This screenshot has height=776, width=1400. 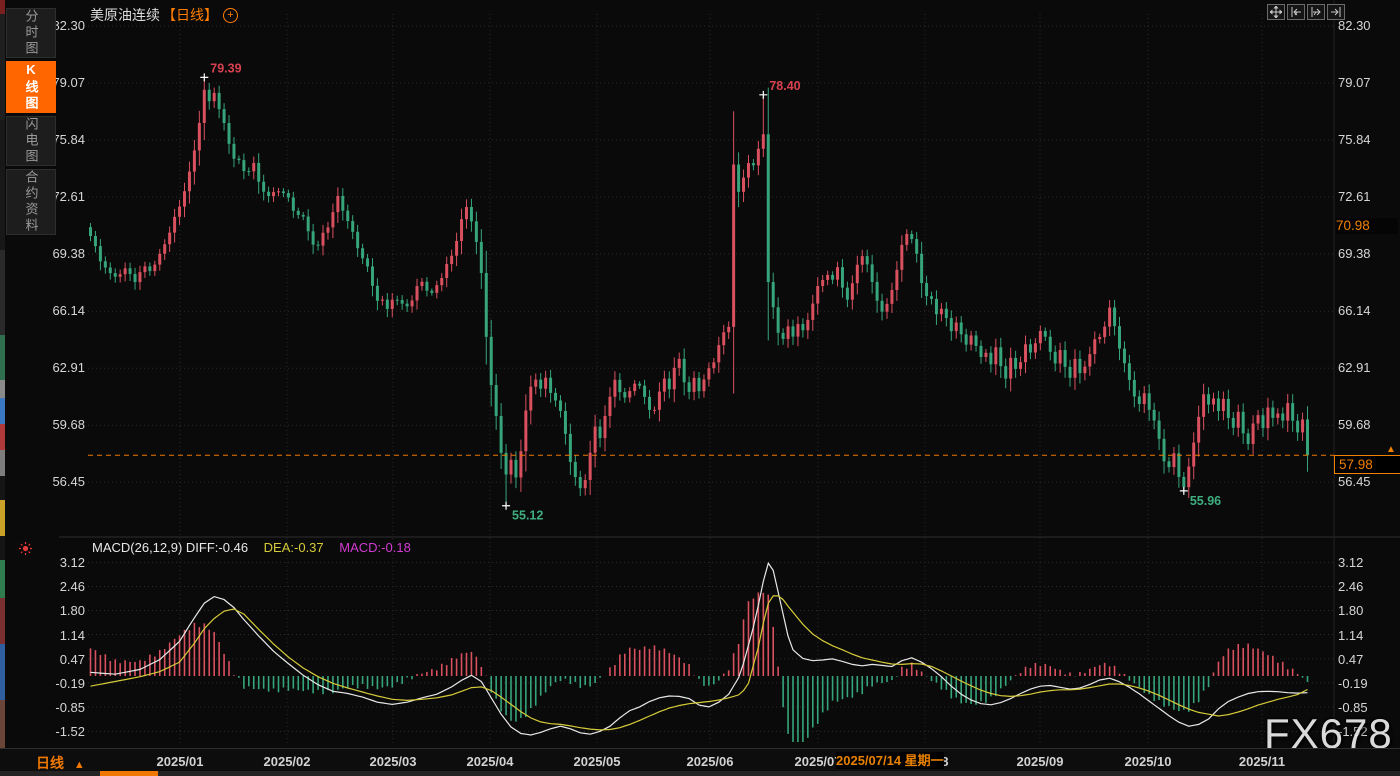 What do you see at coordinates (1276, 12) in the screenshot?
I see `pan-crosshair-icon` at bounding box center [1276, 12].